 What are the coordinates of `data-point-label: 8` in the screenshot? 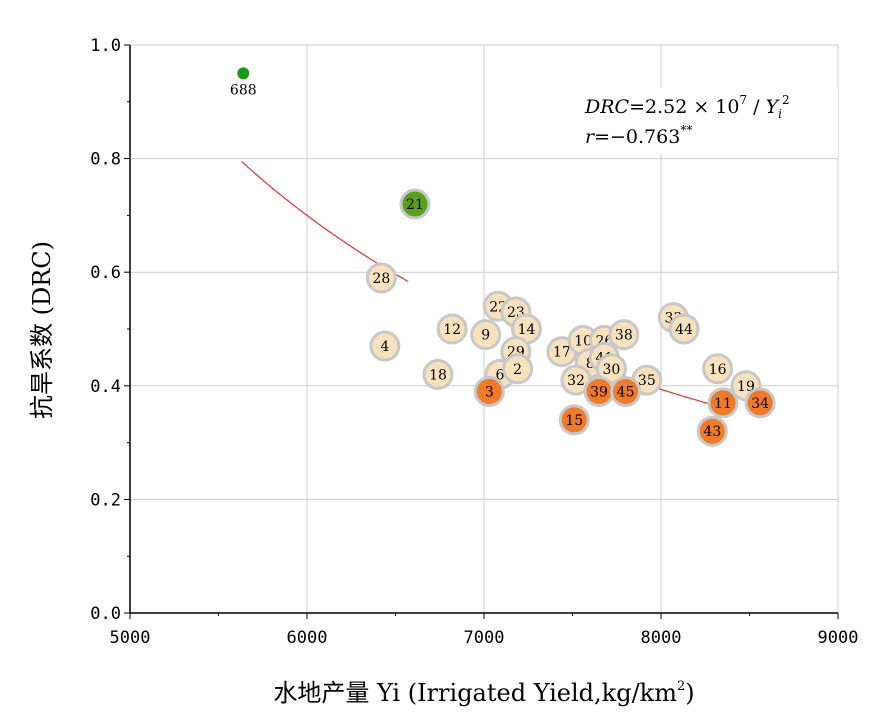 It's located at (590, 364).